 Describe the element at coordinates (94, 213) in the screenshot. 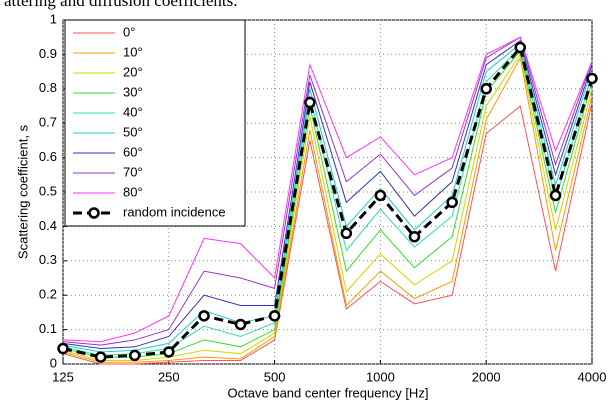

I see `legend-marker` at that location.